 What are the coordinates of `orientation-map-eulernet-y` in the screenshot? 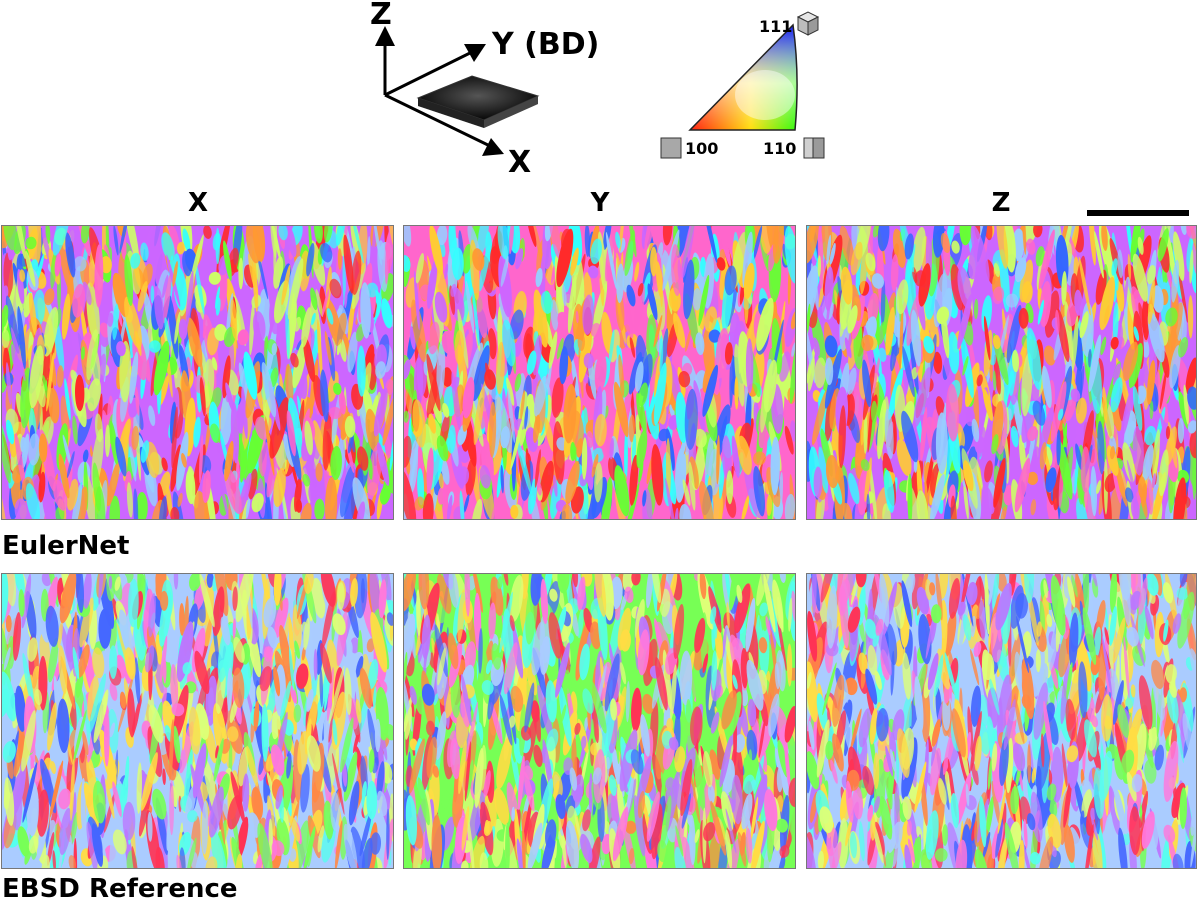 It's located at (599, 372).